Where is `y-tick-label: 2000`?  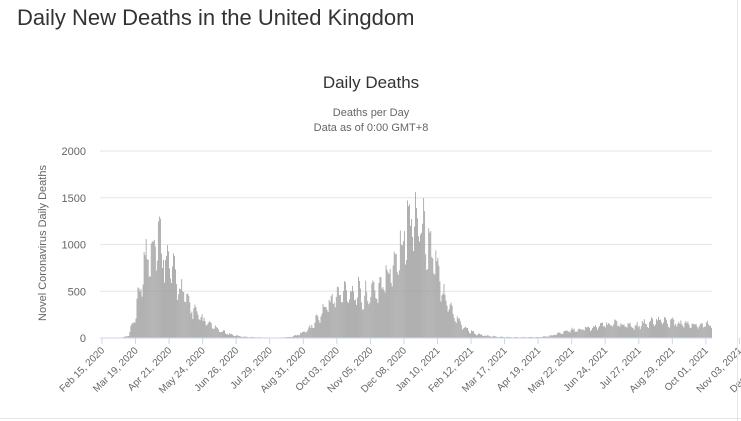
y-tick-label: 2000 is located at coordinates (74, 152).